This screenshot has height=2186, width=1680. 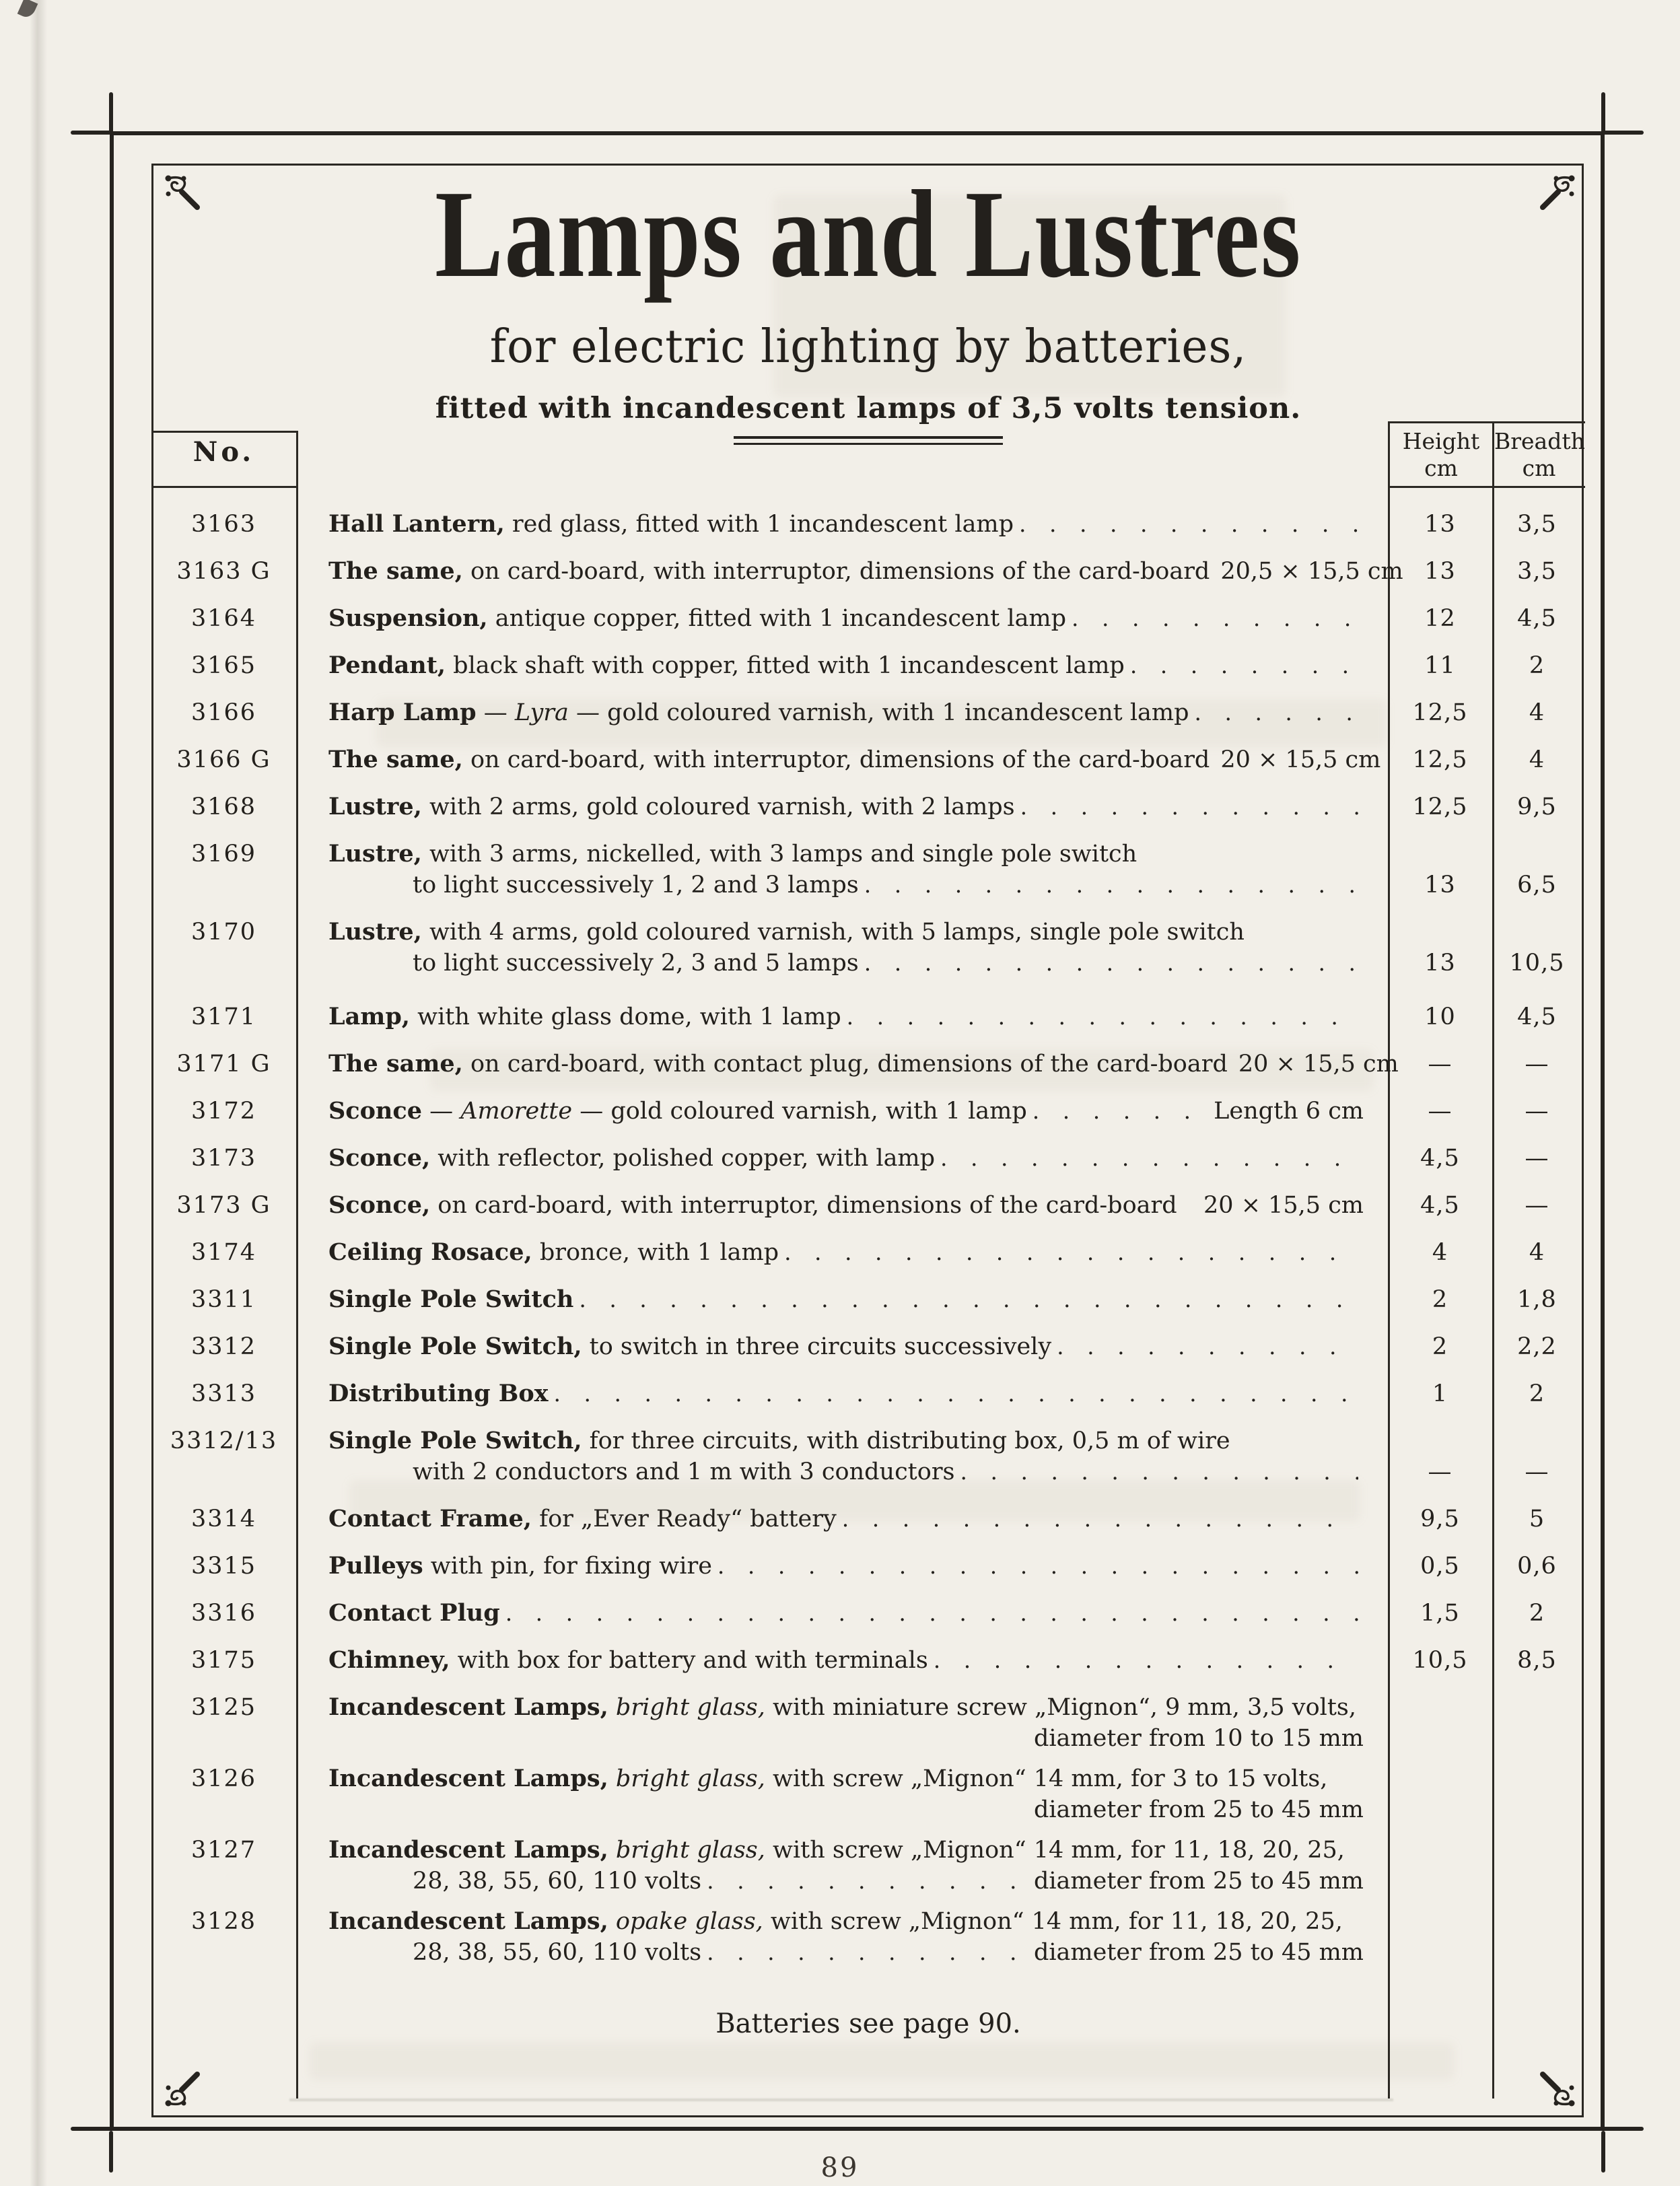 What do you see at coordinates (224, 1016) in the screenshot?
I see `row-number: 3171` at bounding box center [224, 1016].